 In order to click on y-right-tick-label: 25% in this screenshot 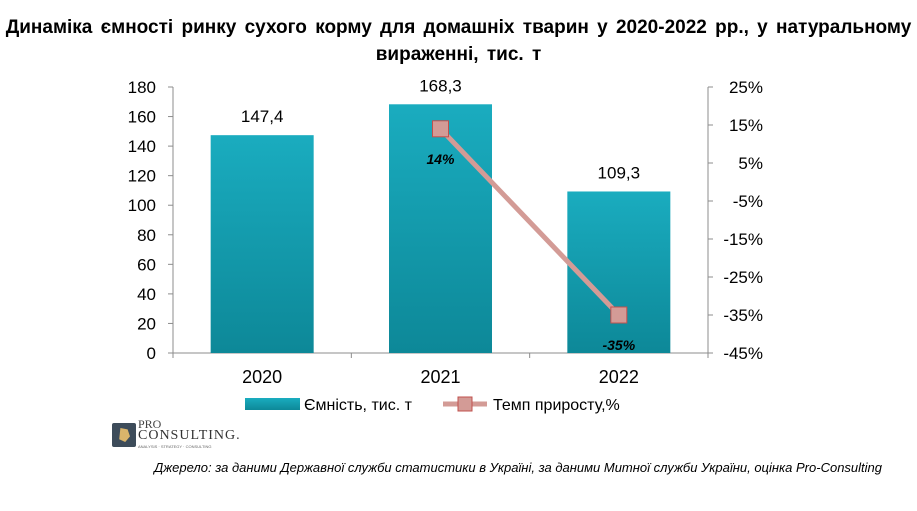, I will do `click(746, 87)`.